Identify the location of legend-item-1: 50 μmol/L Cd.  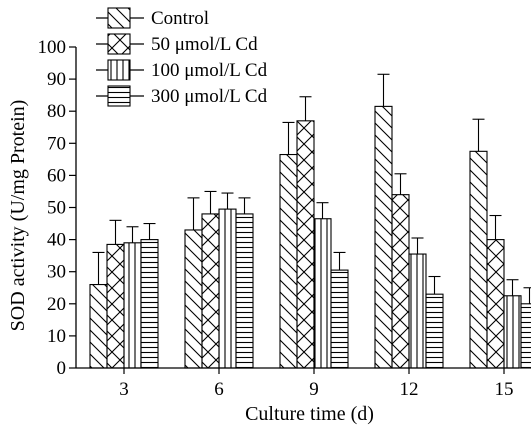
(177, 44).